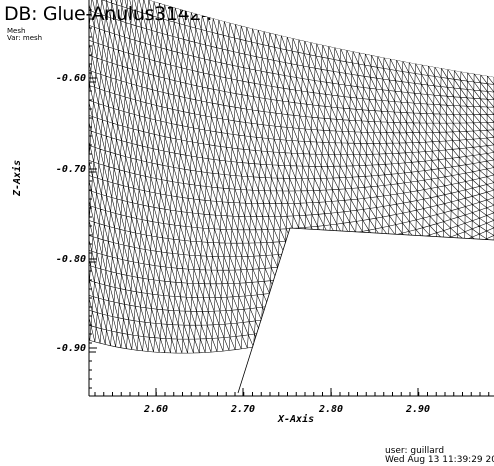  Describe the element at coordinates (70, 259) in the screenshot. I see `y-tick-label: -0.80` at that location.